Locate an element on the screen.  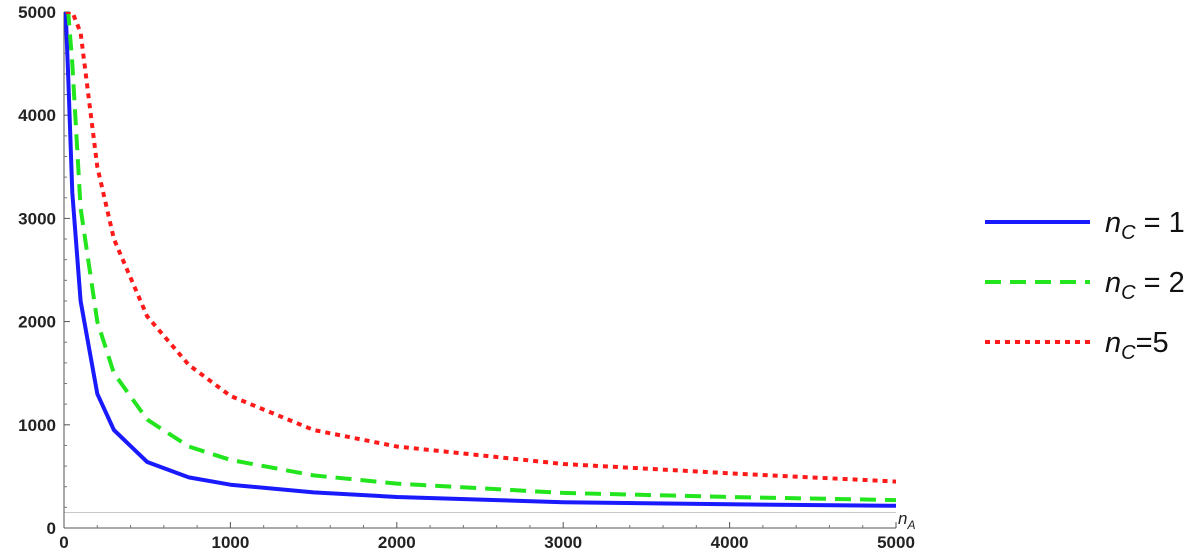
y-tick-label: 4000 is located at coordinates (37, 115).